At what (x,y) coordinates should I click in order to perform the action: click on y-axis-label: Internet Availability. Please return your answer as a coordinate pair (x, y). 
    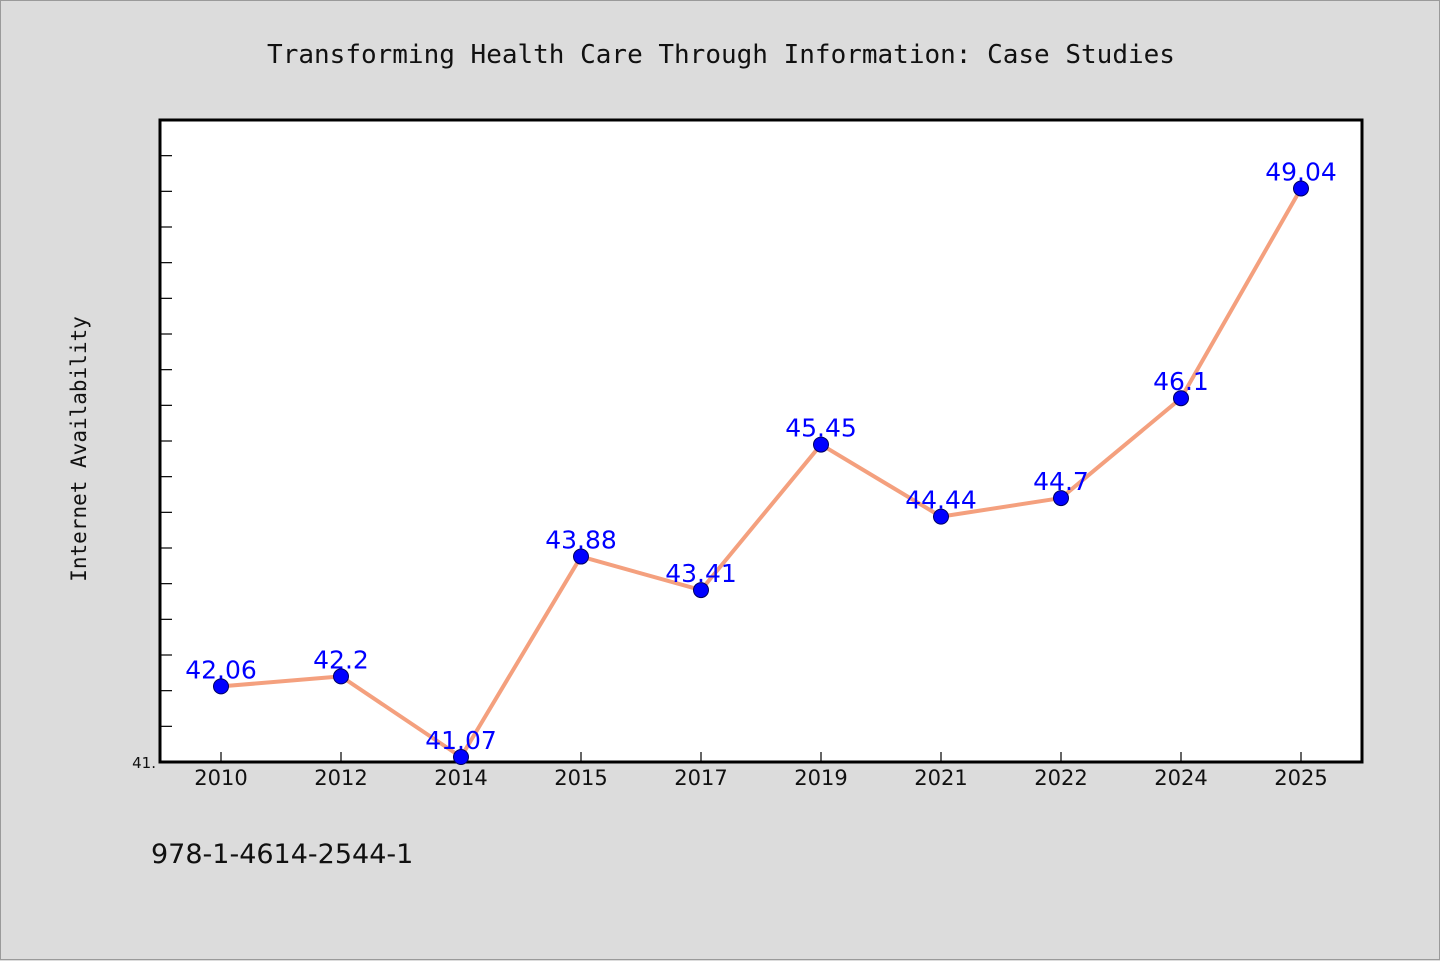
    Looking at the image, I should click on (79, 449).